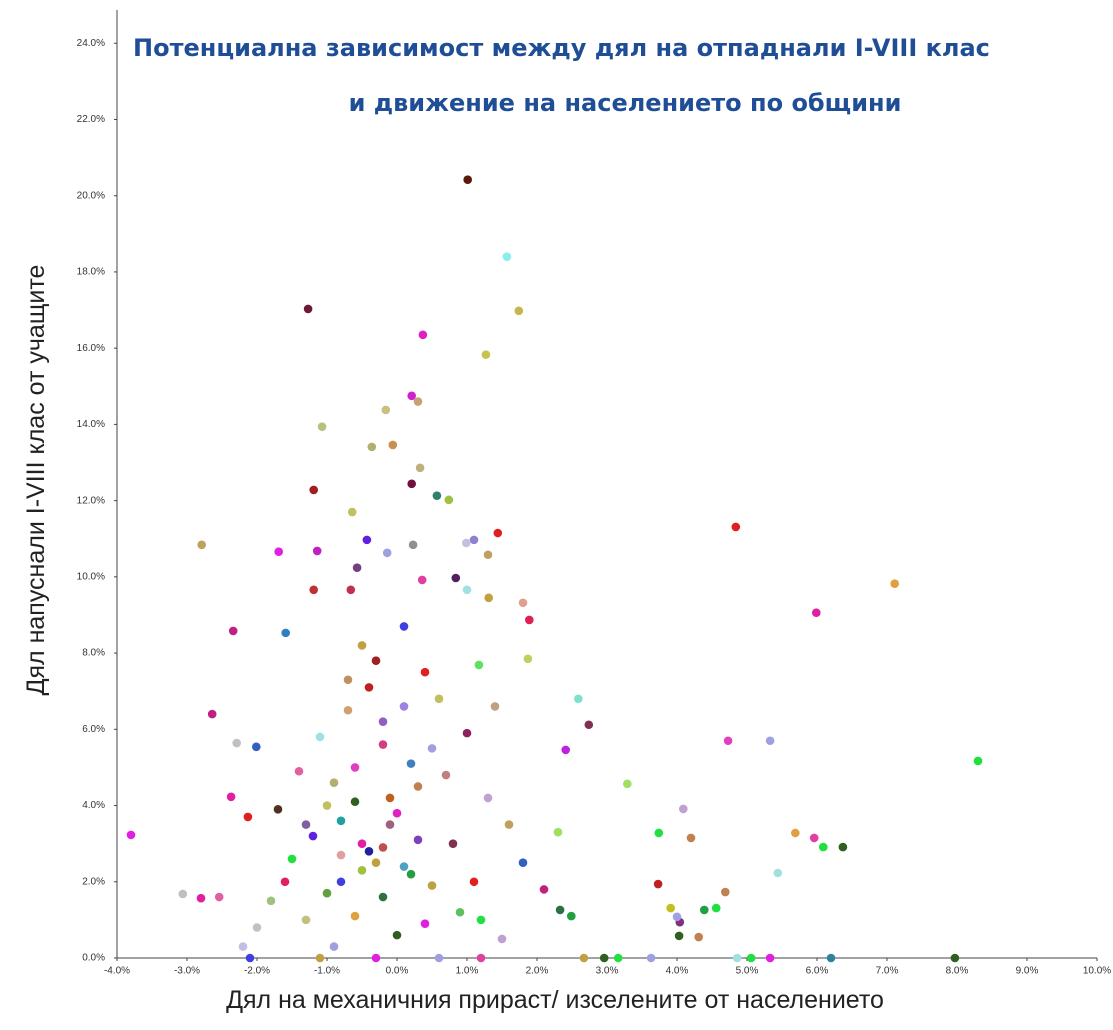 Image resolution: width=1113 pixels, height=1030 pixels. I want to click on y-tick-label: 14.0%, so click(91, 424).